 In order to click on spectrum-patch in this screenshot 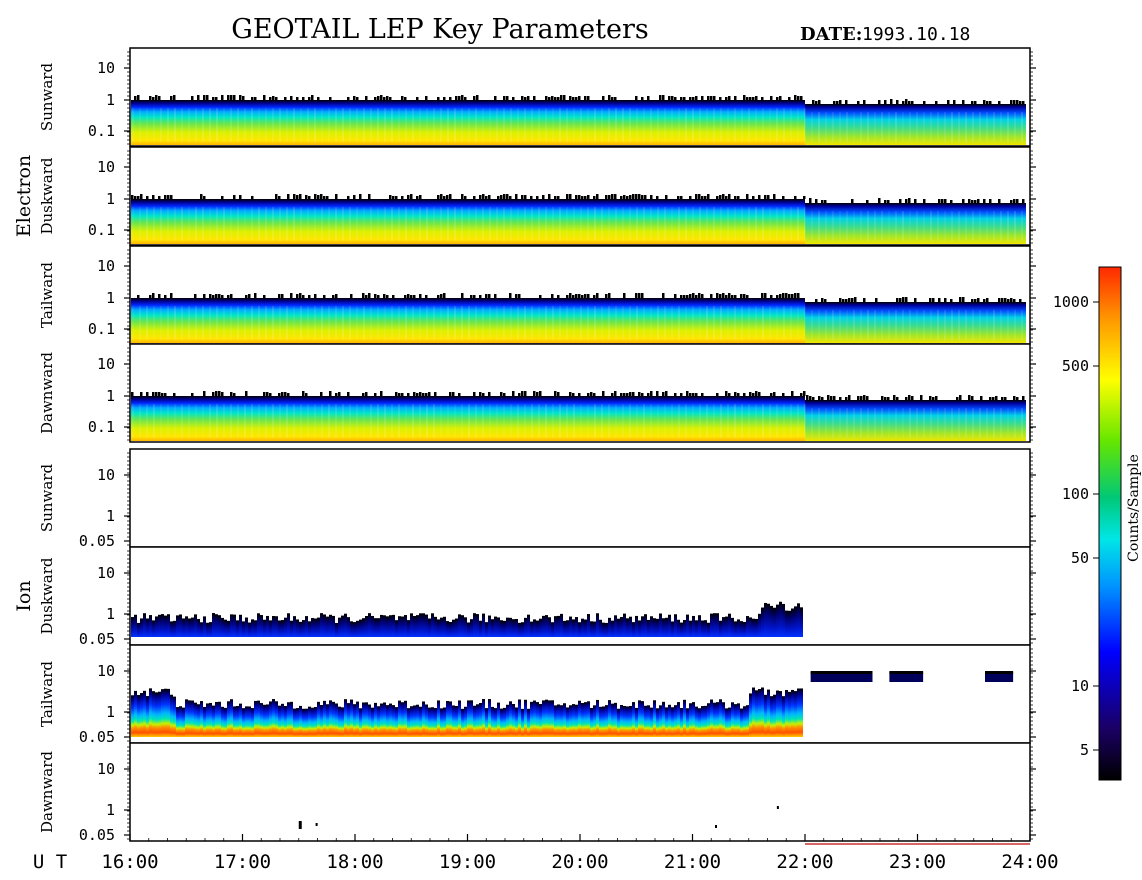, I will do `click(841, 677)`.